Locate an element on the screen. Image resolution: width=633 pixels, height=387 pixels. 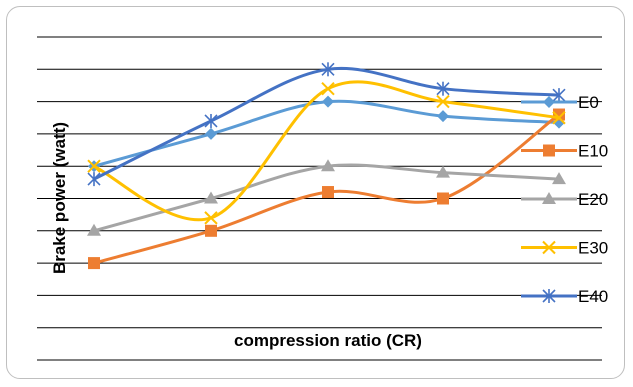
legend-item-e0: E0 is located at coordinates (560, 102).